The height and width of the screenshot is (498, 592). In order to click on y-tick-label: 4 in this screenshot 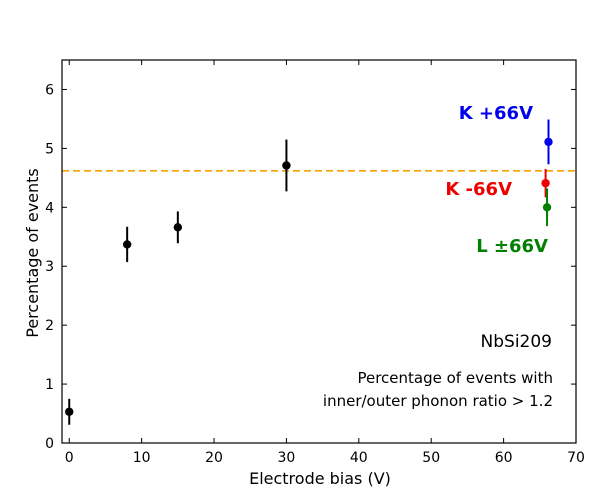, I will do `click(49, 208)`.